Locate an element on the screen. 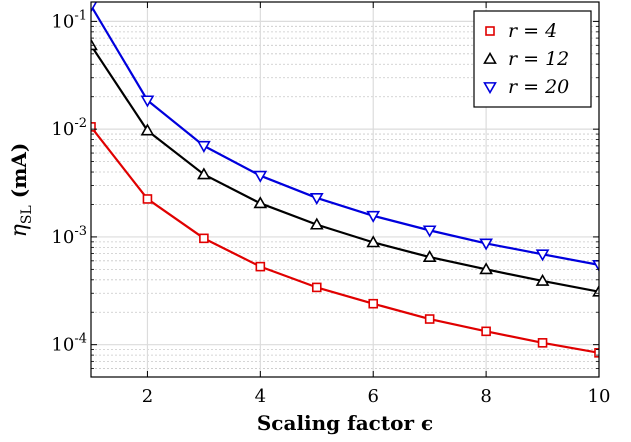 The width and height of the screenshot is (631, 442). y-tick-label: 10⁻² is located at coordinates (69, 128).